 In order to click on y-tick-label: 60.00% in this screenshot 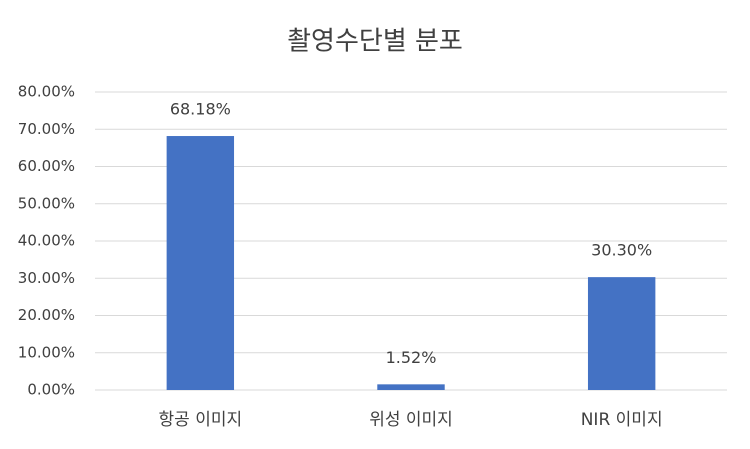, I will do `click(46, 166)`.